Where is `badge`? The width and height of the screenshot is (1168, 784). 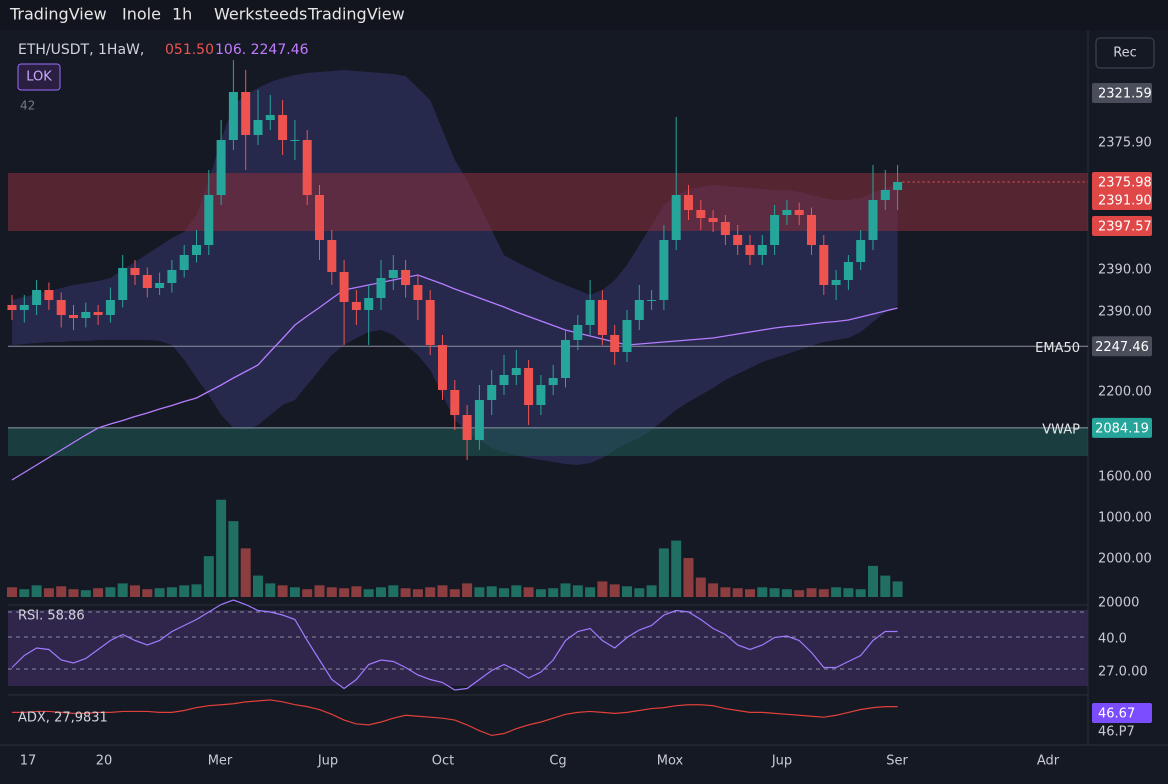
badge is located at coordinates (39, 77).